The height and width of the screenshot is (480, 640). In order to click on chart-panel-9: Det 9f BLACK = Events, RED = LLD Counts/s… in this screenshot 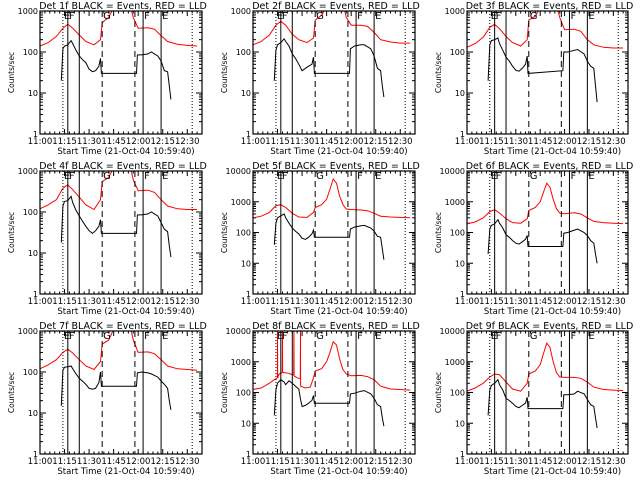, I will do `click(533, 399)`.